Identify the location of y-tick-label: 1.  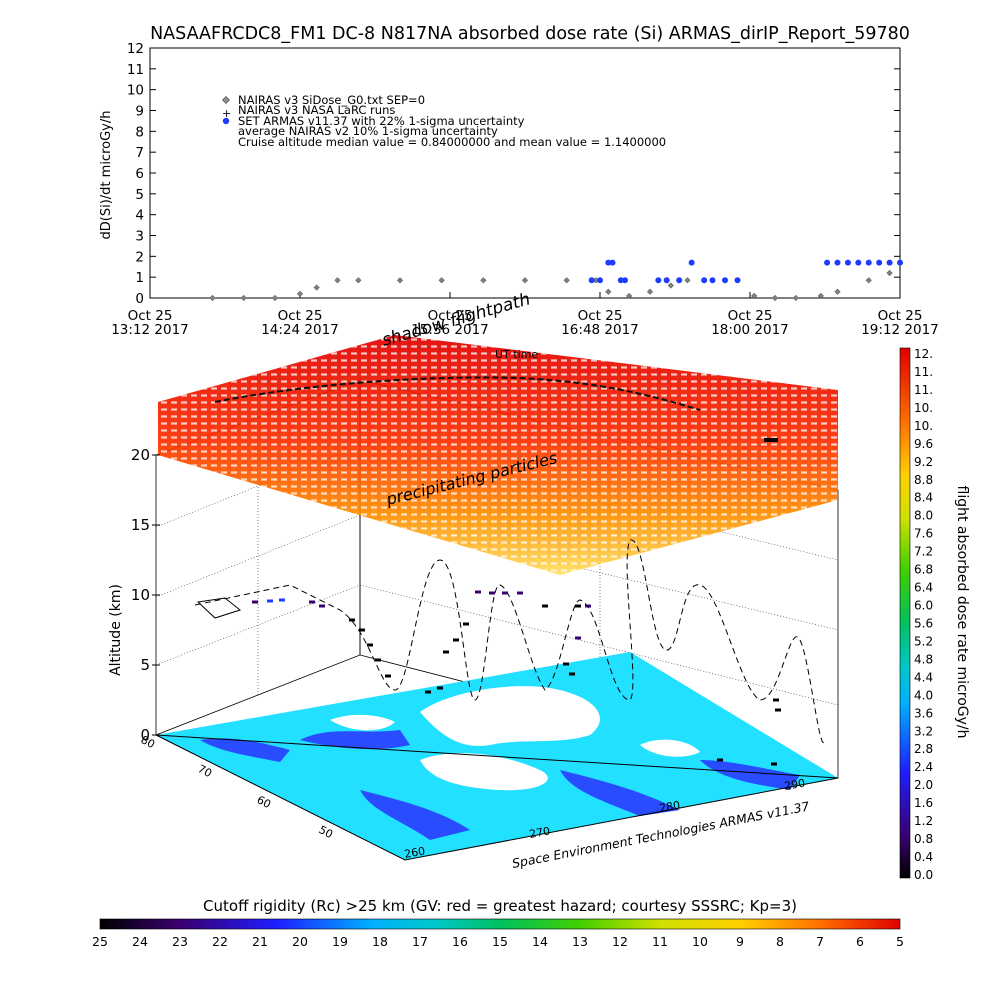
(139, 278).